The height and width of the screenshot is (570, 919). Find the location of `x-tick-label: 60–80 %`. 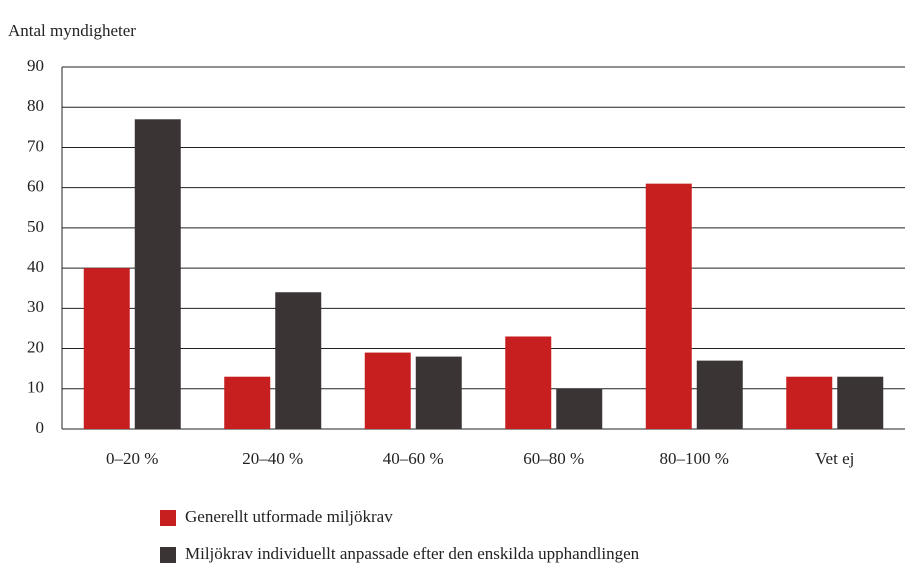

x-tick-label: 60–80 % is located at coordinates (553, 458).